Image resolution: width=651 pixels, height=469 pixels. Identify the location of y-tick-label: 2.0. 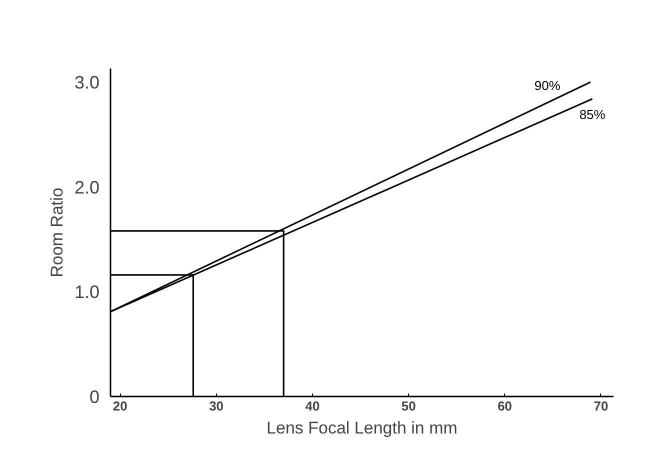
(87, 187).